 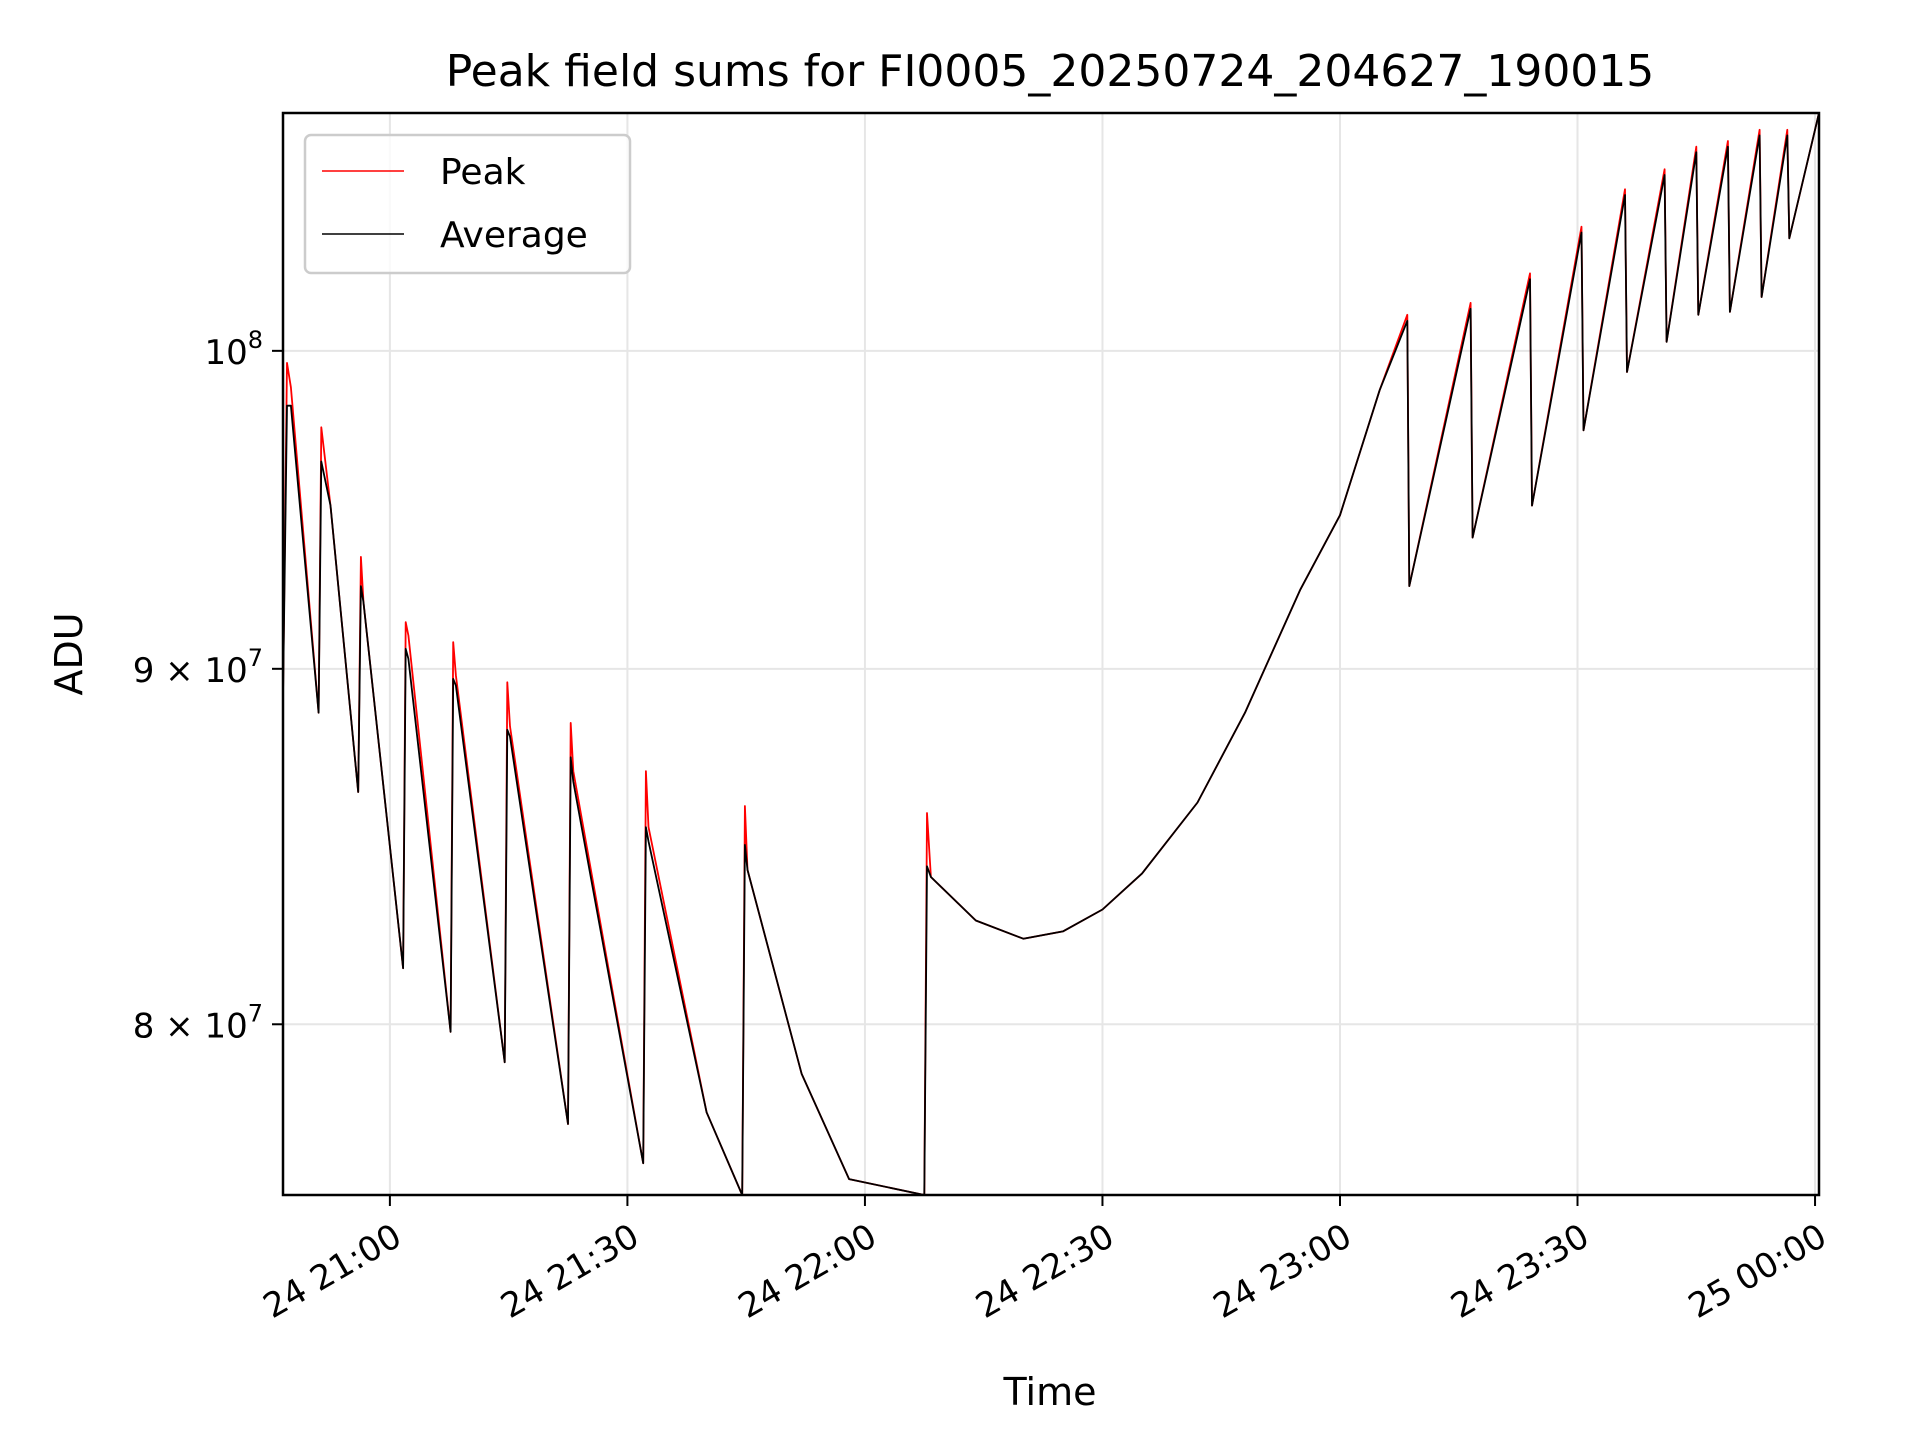 I want to click on legend-box, so click(x=467, y=204).